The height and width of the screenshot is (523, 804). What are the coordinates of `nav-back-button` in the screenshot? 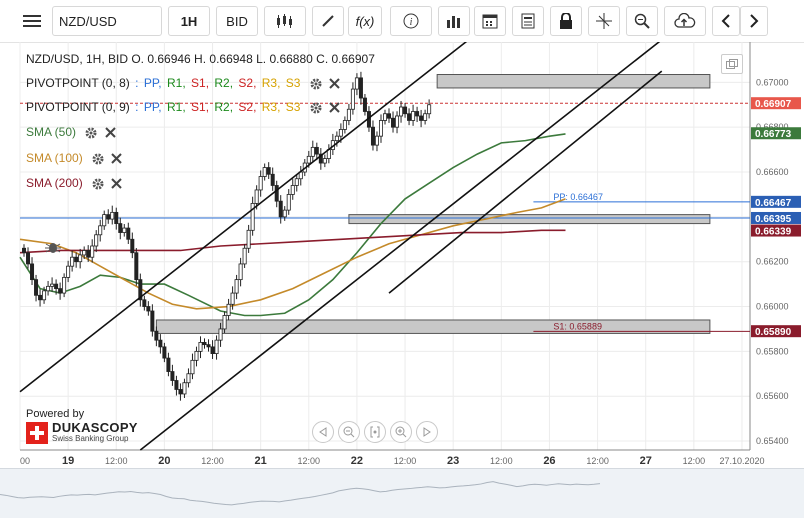 It's located at (323, 432).